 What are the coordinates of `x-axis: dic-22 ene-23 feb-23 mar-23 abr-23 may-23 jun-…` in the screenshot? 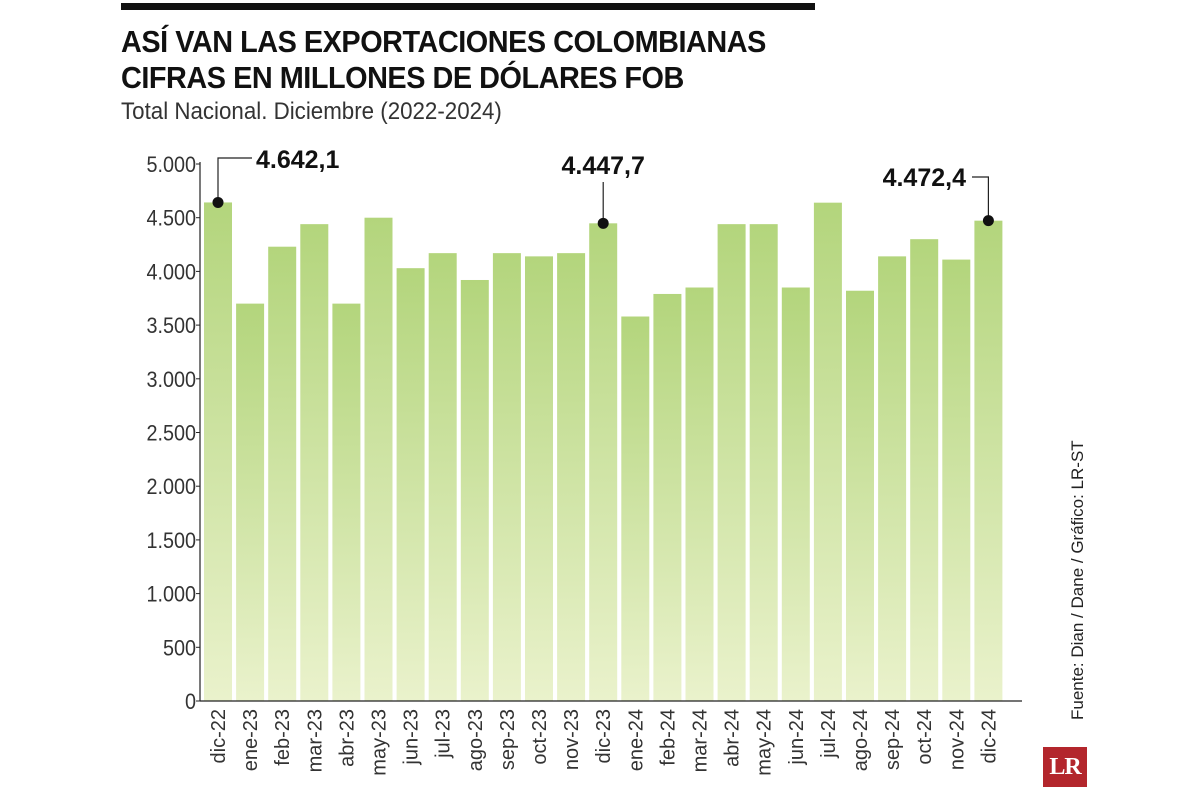 It's located at (611, 738).